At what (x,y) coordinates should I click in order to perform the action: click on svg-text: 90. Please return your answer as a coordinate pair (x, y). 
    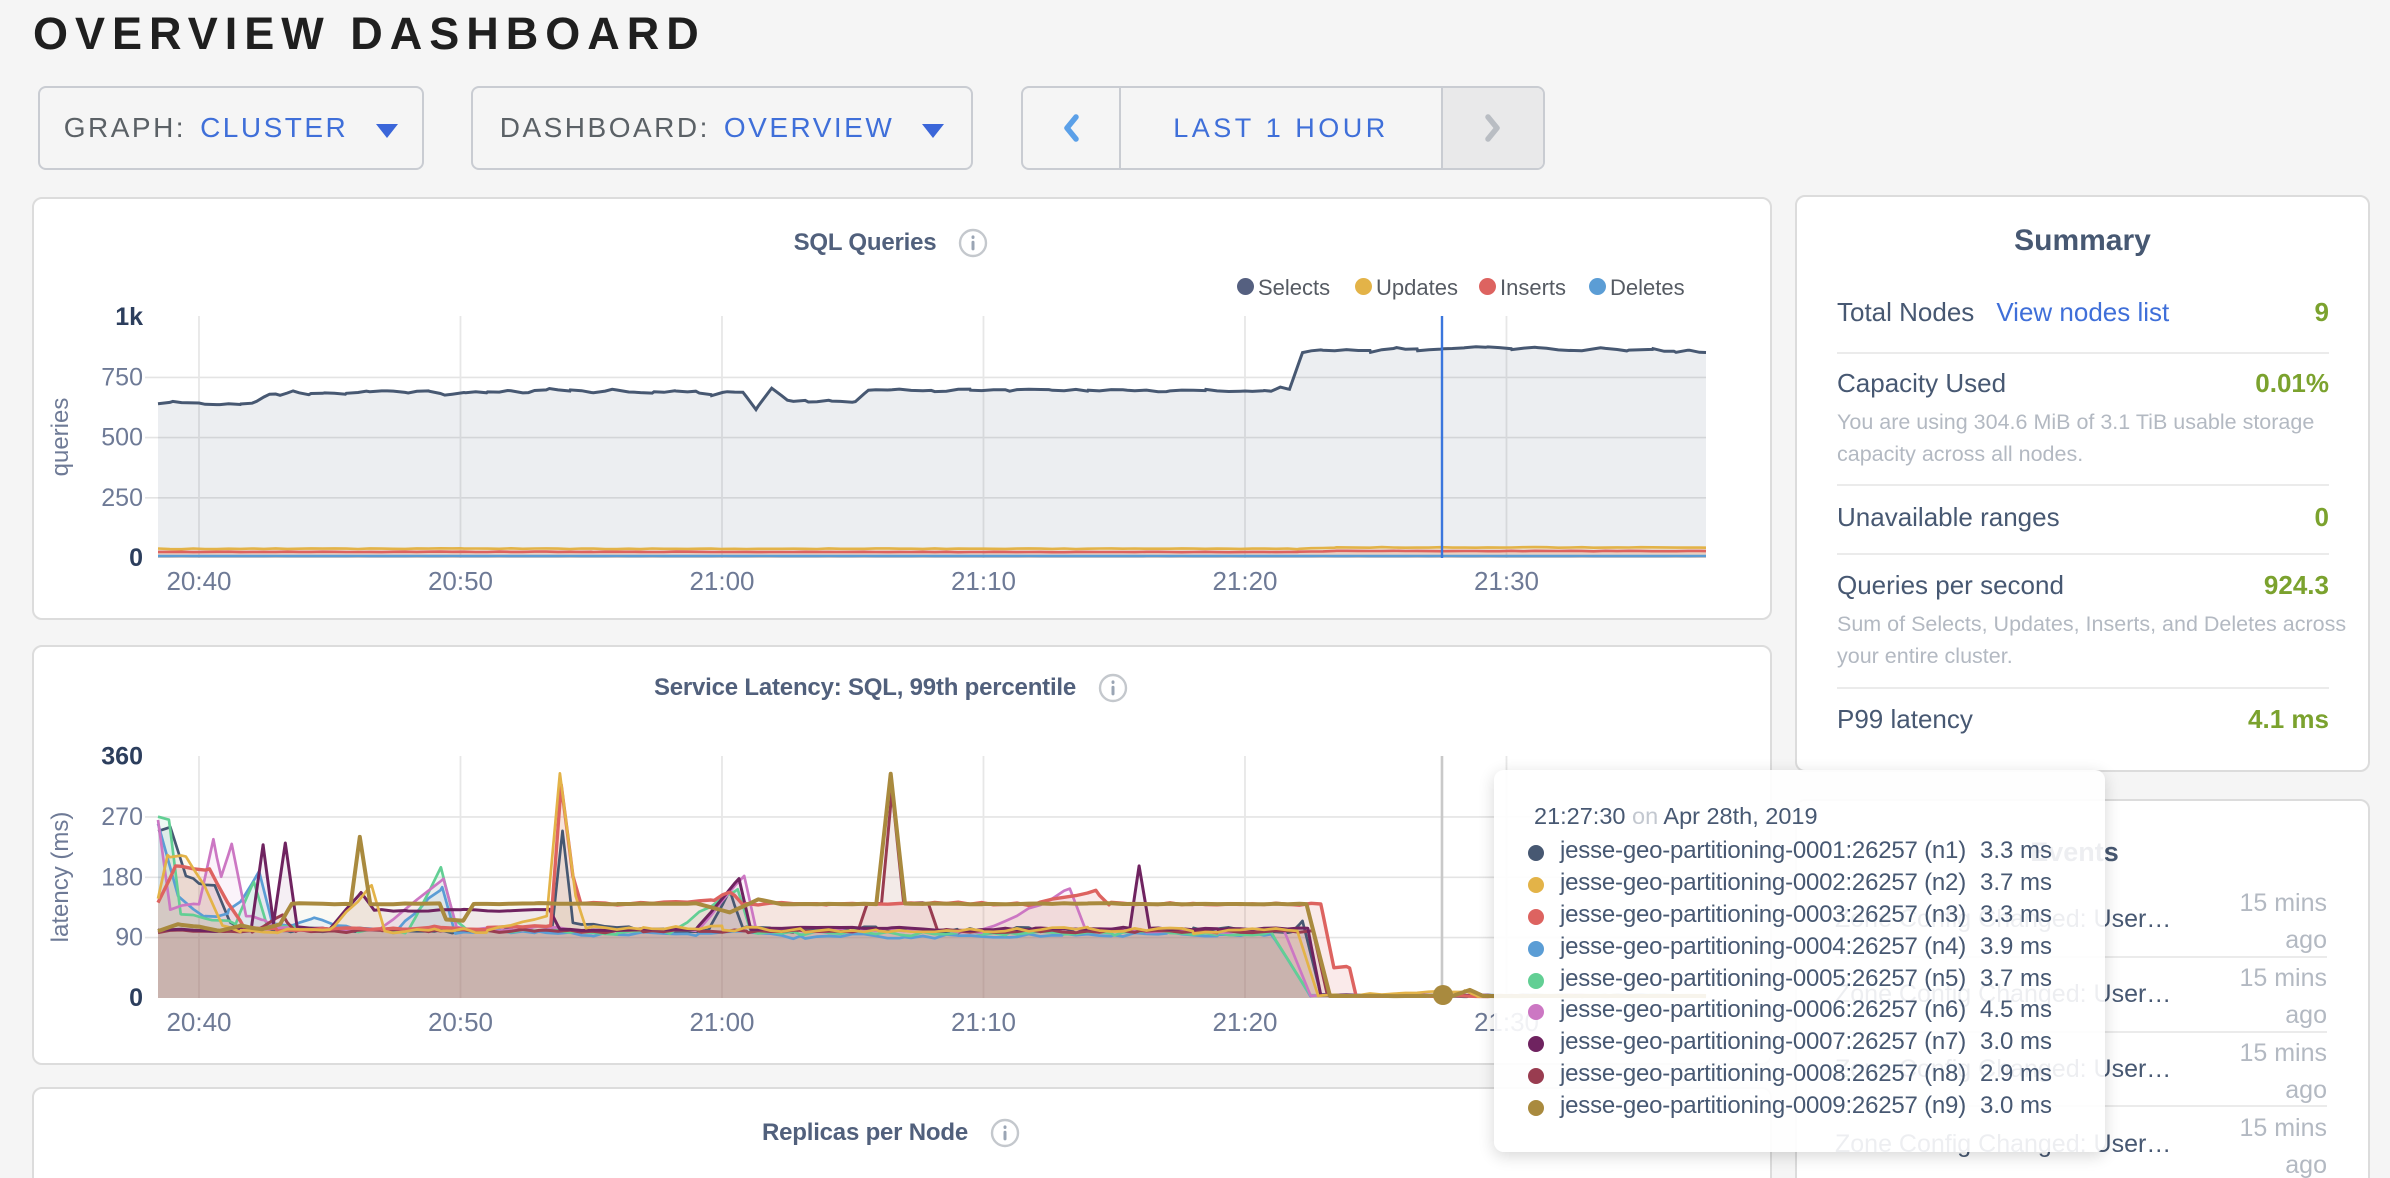
    Looking at the image, I should click on (129, 938).